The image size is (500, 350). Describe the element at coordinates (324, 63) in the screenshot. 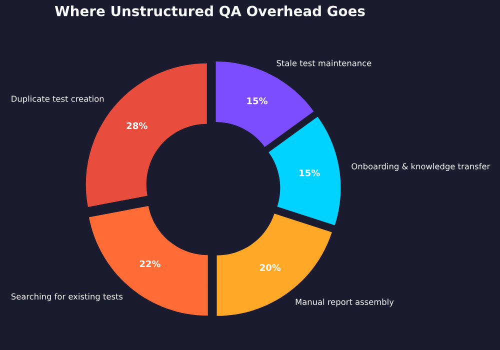

I see `slice-label: Stale test maintenance` at that location.